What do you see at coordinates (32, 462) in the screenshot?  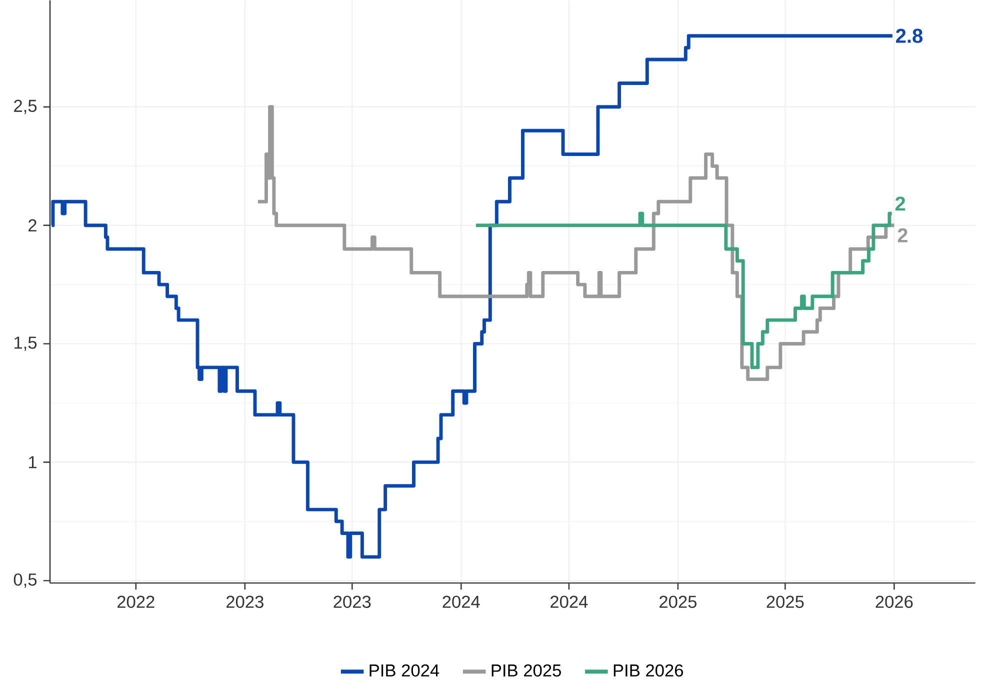 I see `y-tick-label: 1` at bounding box center [32, 462].